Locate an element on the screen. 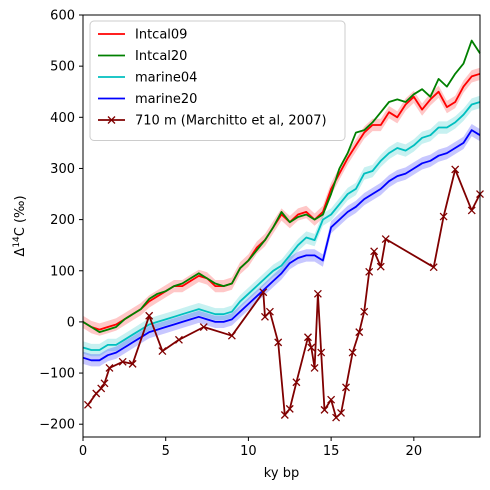  y-tick-label-100: 100 is located at coordinates (62, 271).